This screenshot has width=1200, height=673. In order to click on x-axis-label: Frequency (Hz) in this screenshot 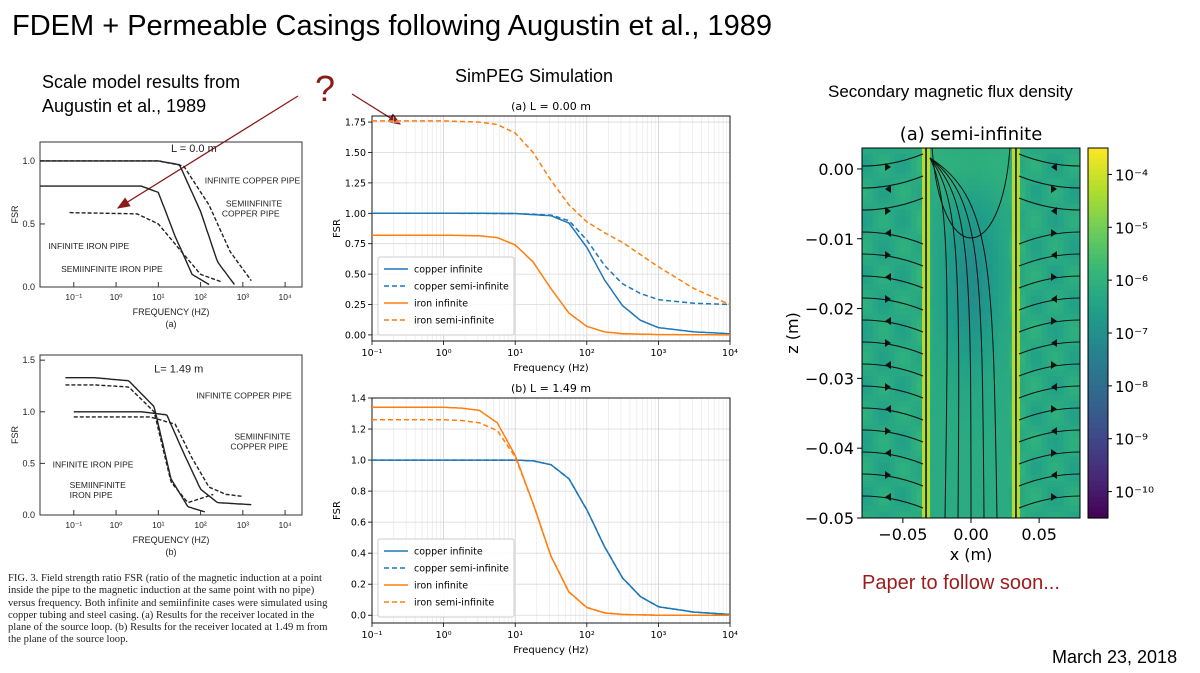, I will do `click(551, 368)`.